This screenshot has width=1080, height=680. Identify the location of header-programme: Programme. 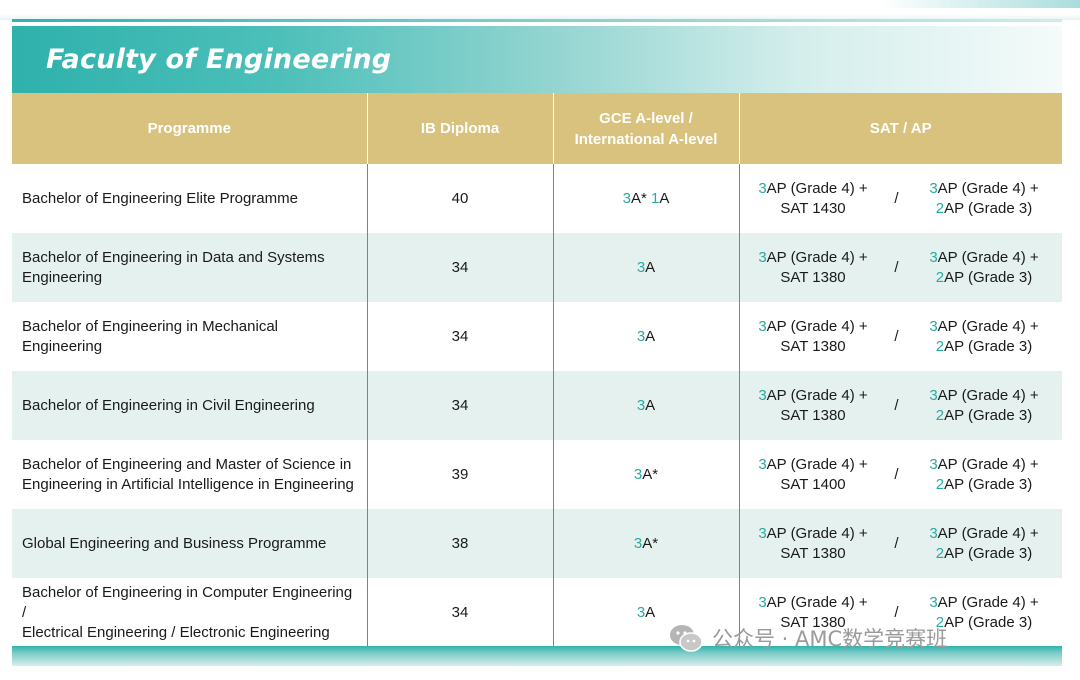
(189, 128).